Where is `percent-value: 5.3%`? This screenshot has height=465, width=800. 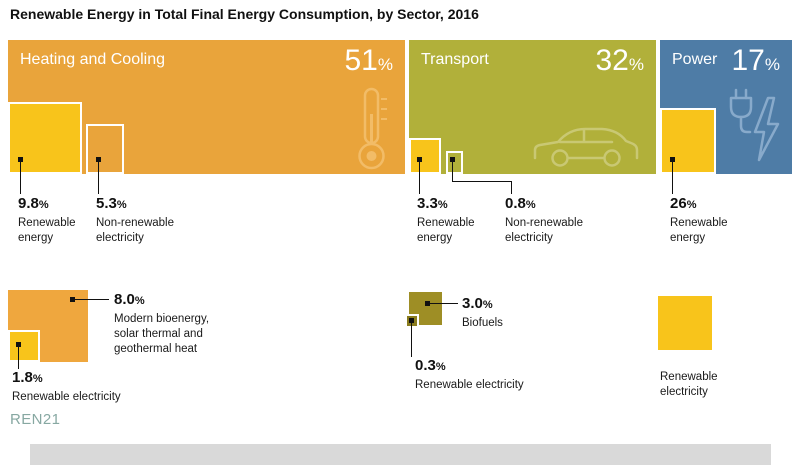 percent-value: 5.3% is located at coordinates (111, 203).